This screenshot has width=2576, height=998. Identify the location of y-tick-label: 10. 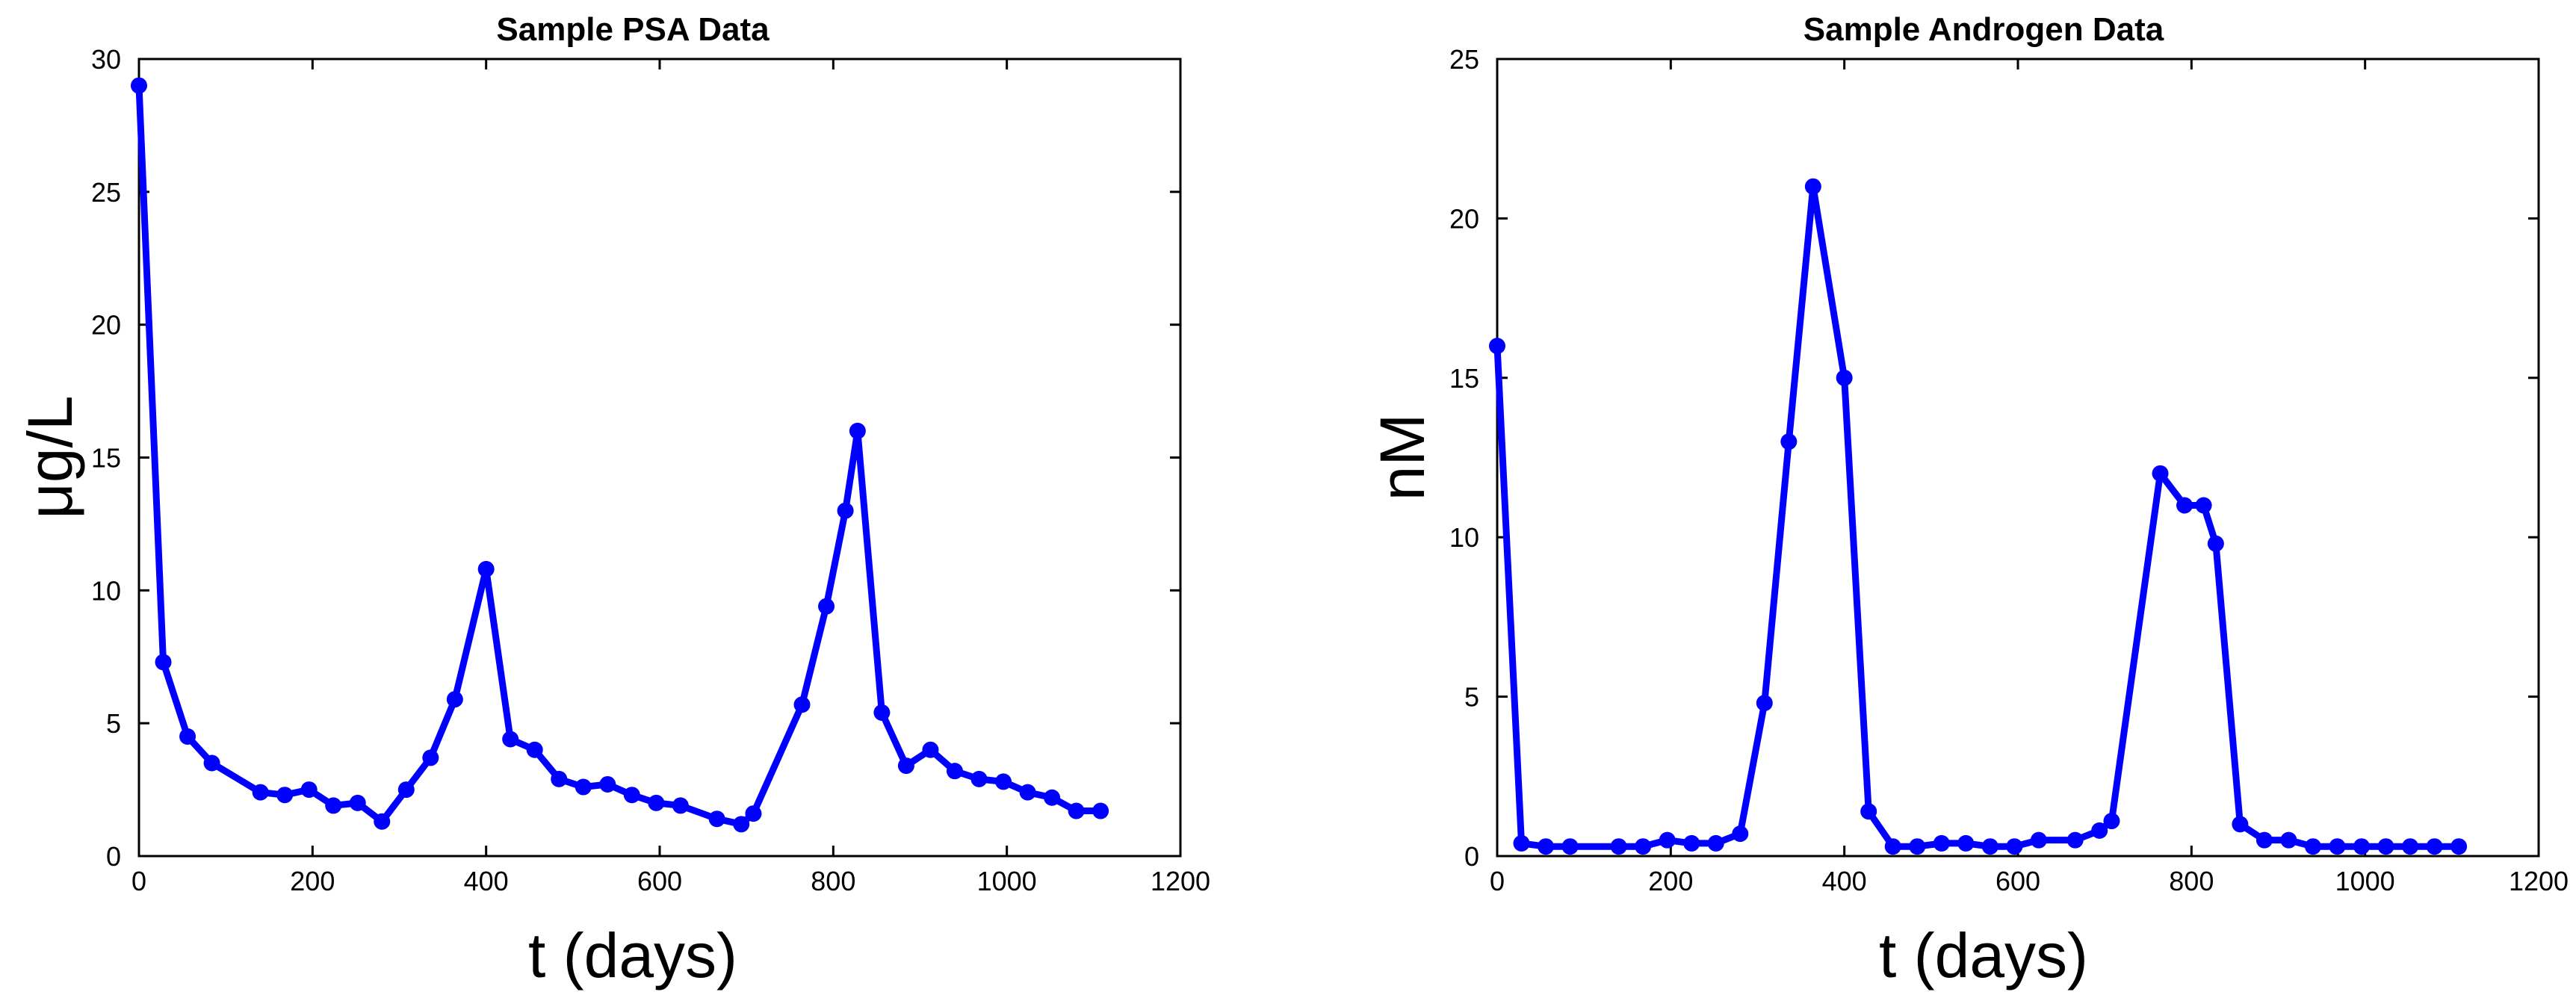
(106, 591).